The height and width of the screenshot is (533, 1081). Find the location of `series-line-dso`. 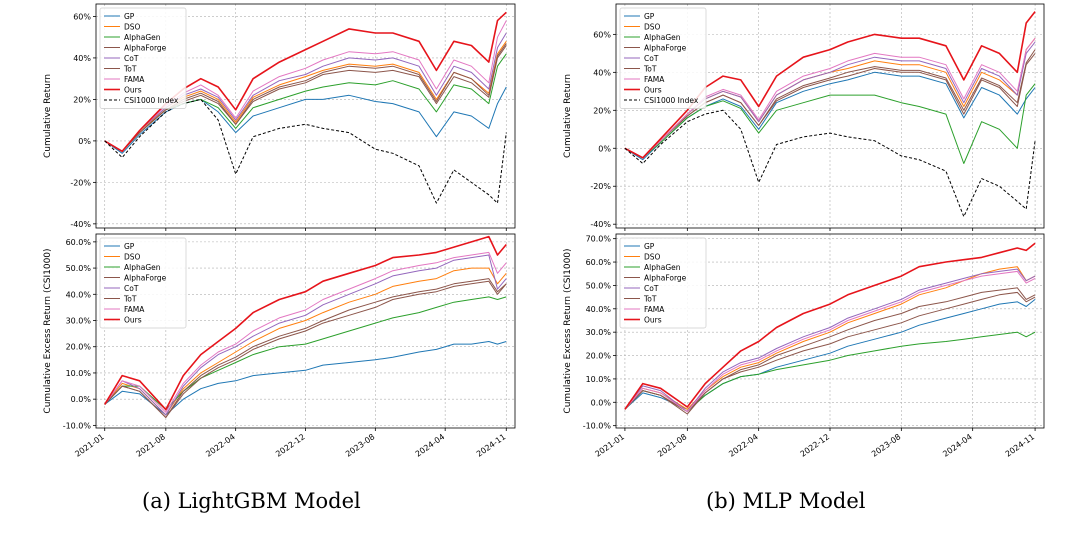

series-line-dso is located at coordinates (305, 341).